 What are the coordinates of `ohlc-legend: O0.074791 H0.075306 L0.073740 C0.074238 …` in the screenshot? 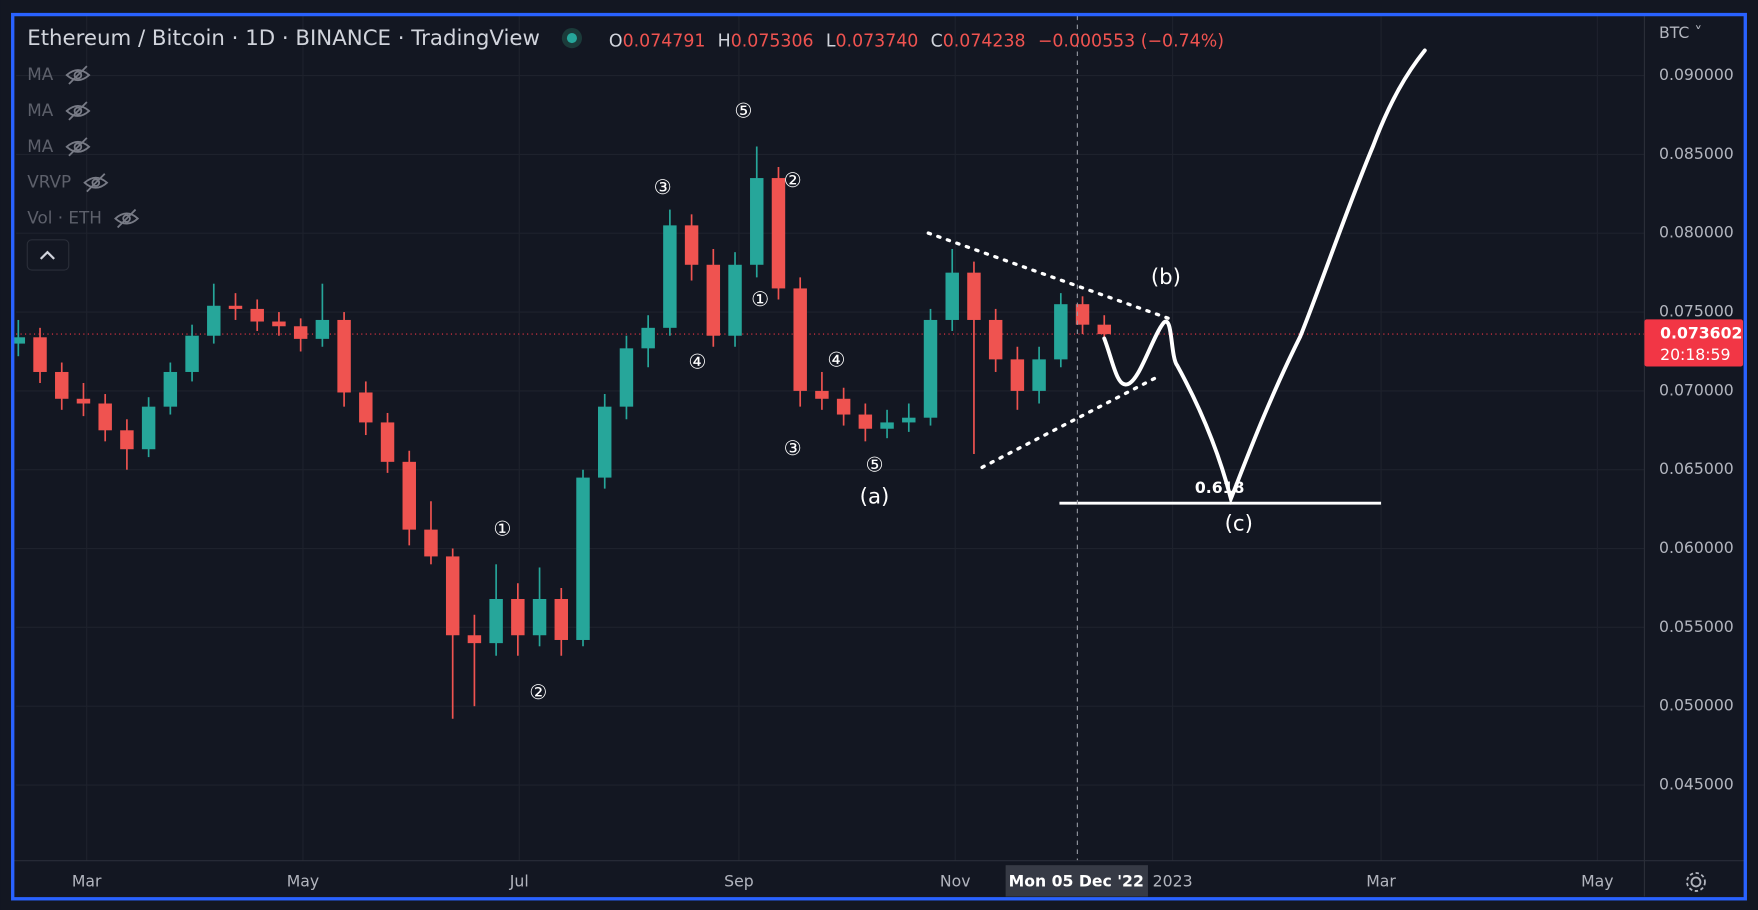 It's located at (916, 41).